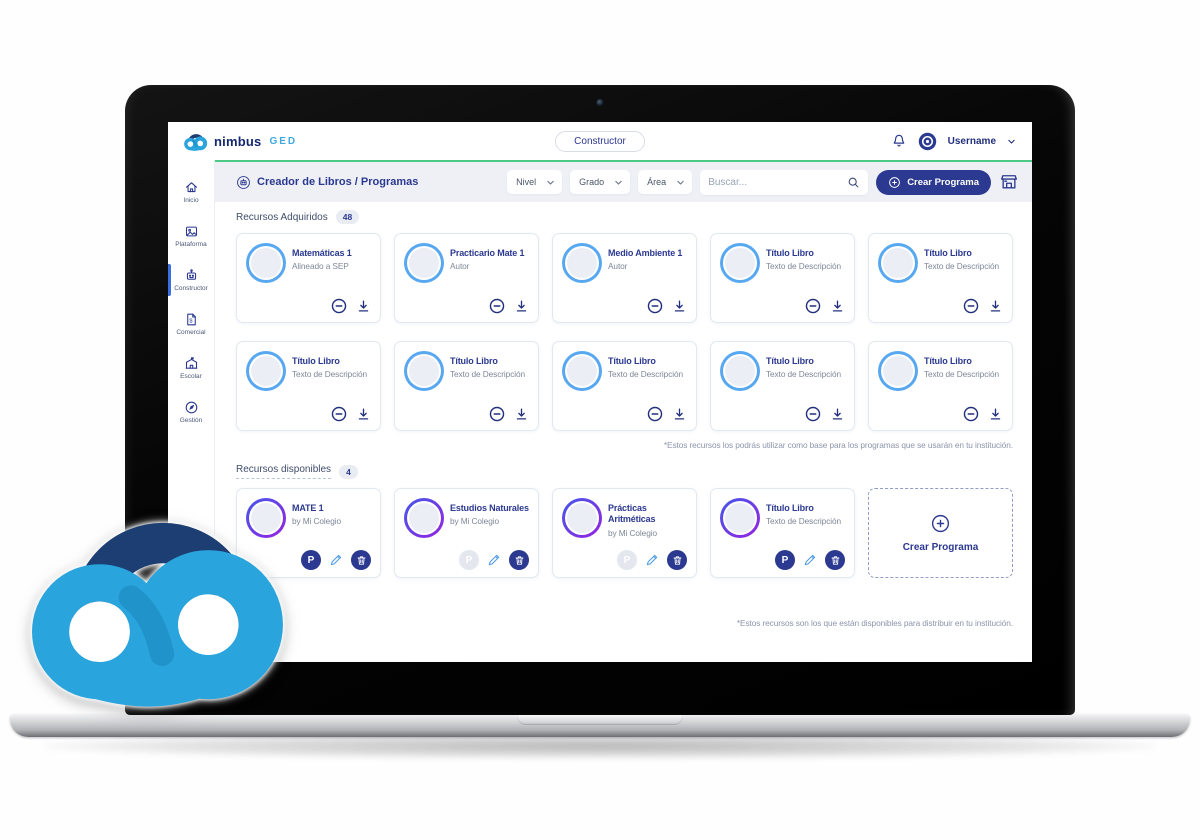 The image size is (1200, 840). Describe the element at coordinates (348, 471) in the screenshot. I see `available-count-badge: 4` at that location.